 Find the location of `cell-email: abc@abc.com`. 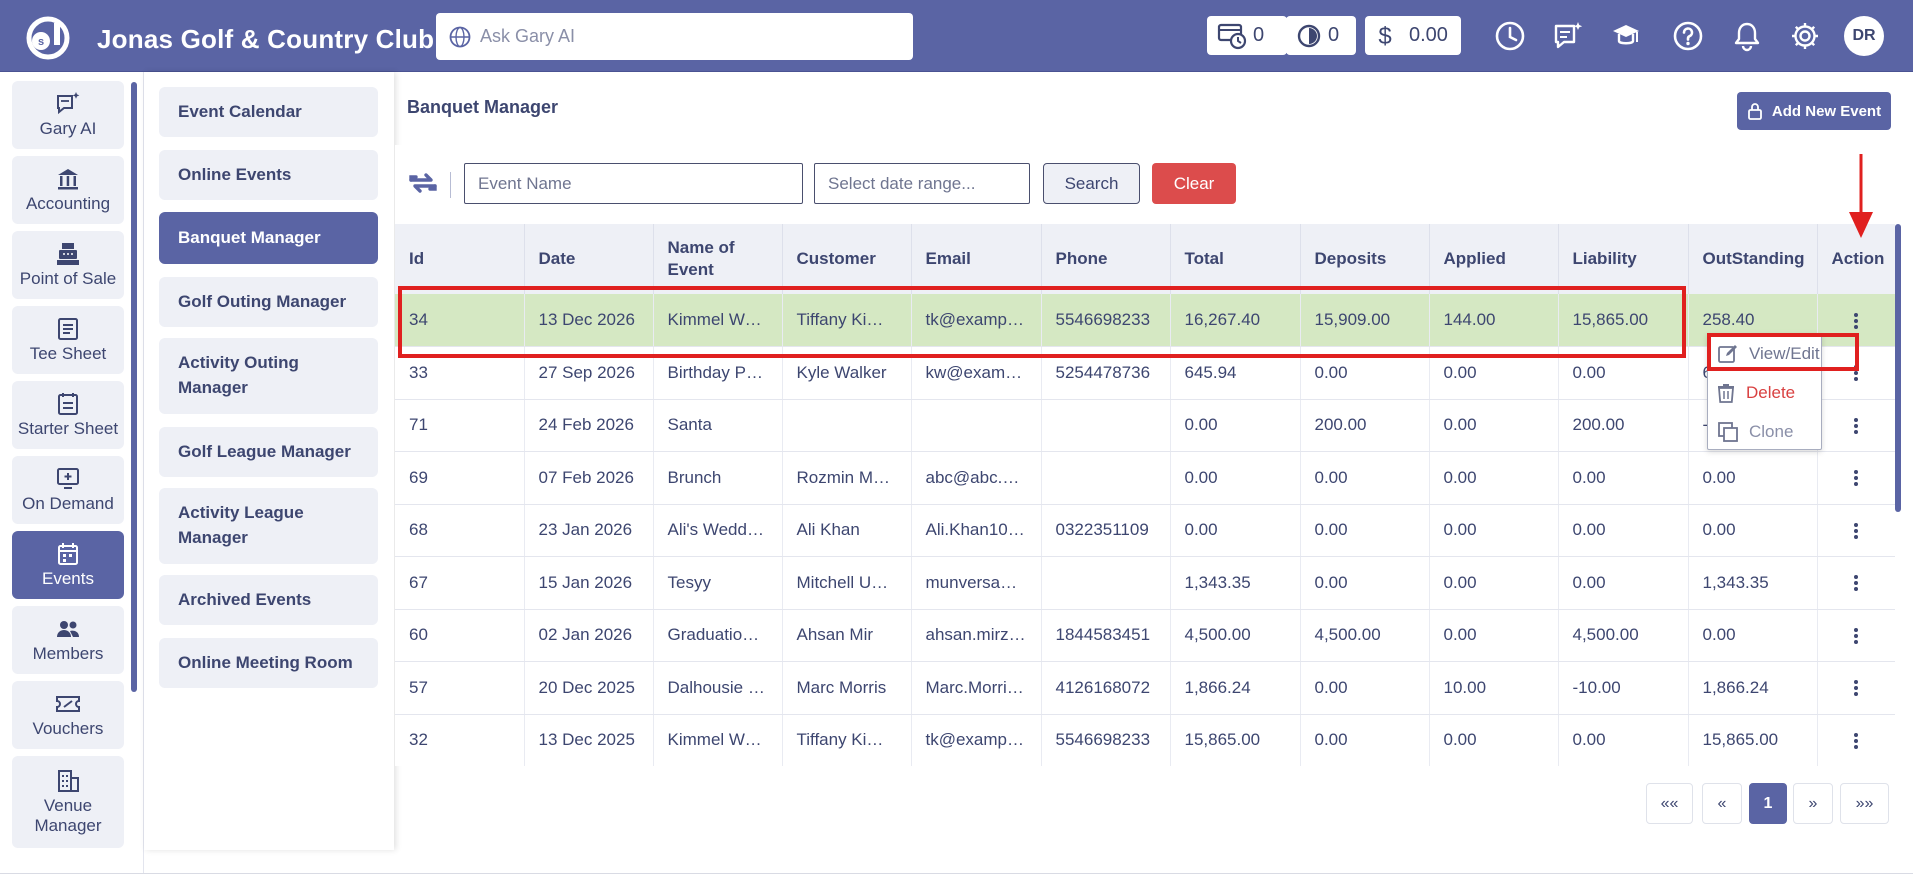

cell-email: abc@abc.com is located at coordinates (976, 478).